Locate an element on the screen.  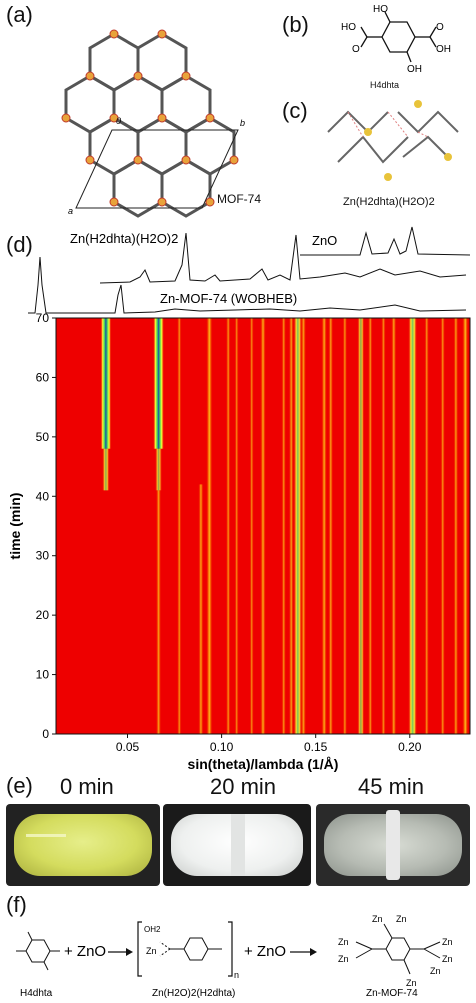
h4dhta-small is located at coordinates (38, 951).